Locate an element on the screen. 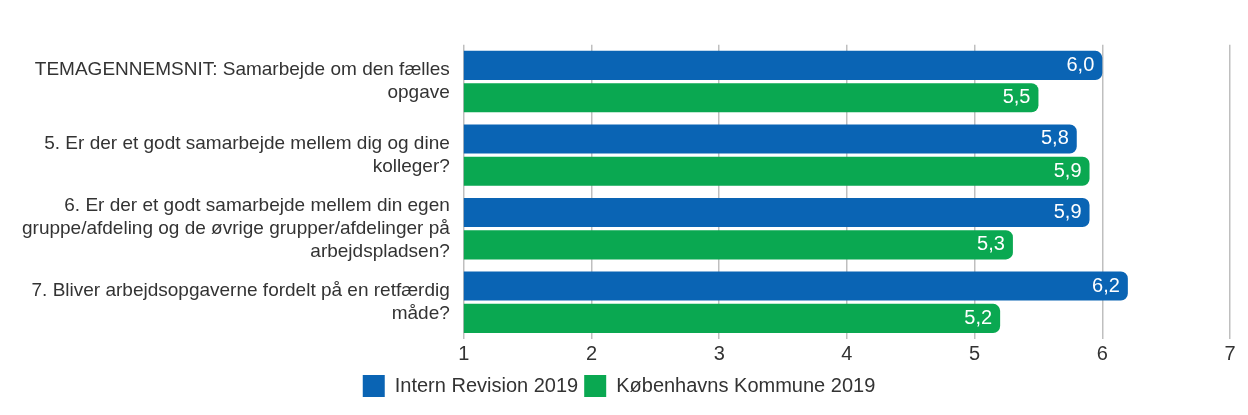 This screenshot has height=415, width=1248. x-tick-label: 4 is located at coordinates (847, 352).